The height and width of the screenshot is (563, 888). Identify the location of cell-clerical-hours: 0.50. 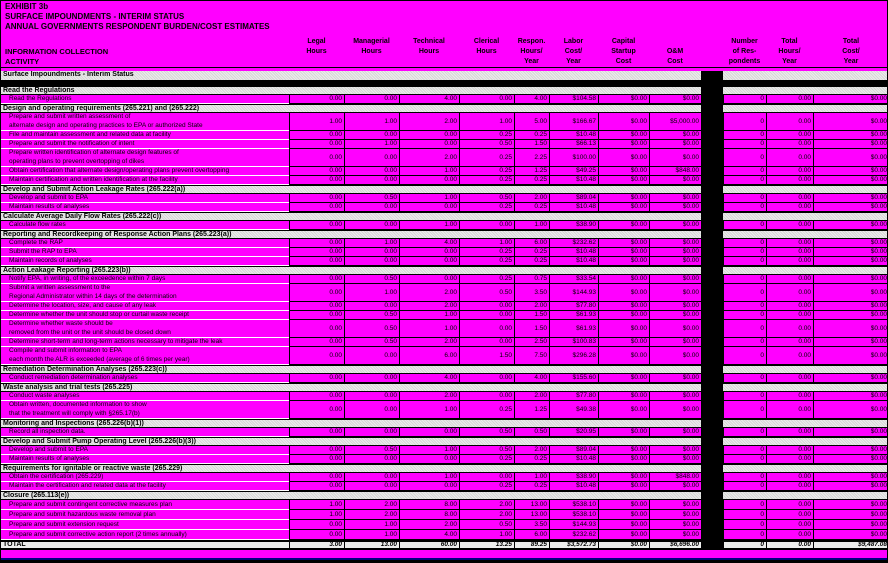
(486, 198).